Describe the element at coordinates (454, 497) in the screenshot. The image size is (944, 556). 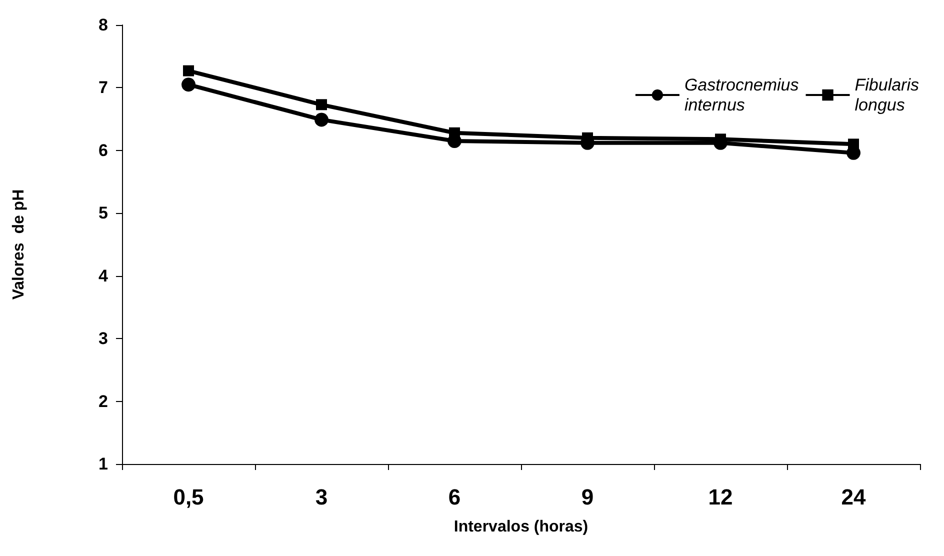
I see `x-tick-label: 6` at that location.